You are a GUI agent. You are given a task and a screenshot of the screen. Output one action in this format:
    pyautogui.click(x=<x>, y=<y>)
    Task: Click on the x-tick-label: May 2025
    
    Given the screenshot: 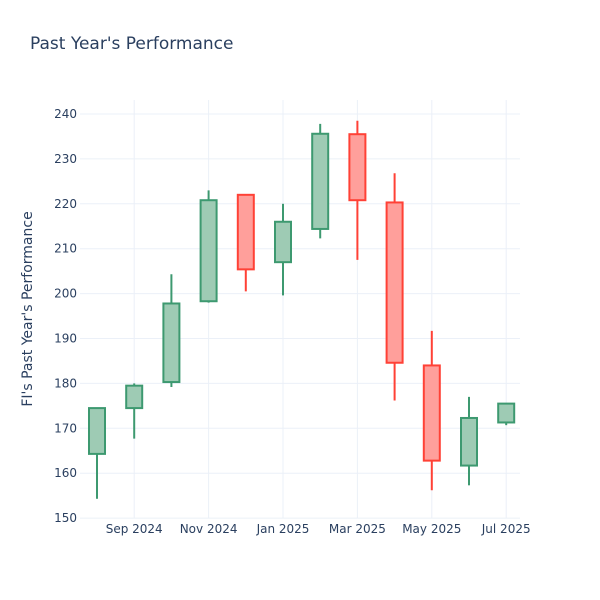 What is the action you would take?
    pyautogui.click(x=431, y=529)
    